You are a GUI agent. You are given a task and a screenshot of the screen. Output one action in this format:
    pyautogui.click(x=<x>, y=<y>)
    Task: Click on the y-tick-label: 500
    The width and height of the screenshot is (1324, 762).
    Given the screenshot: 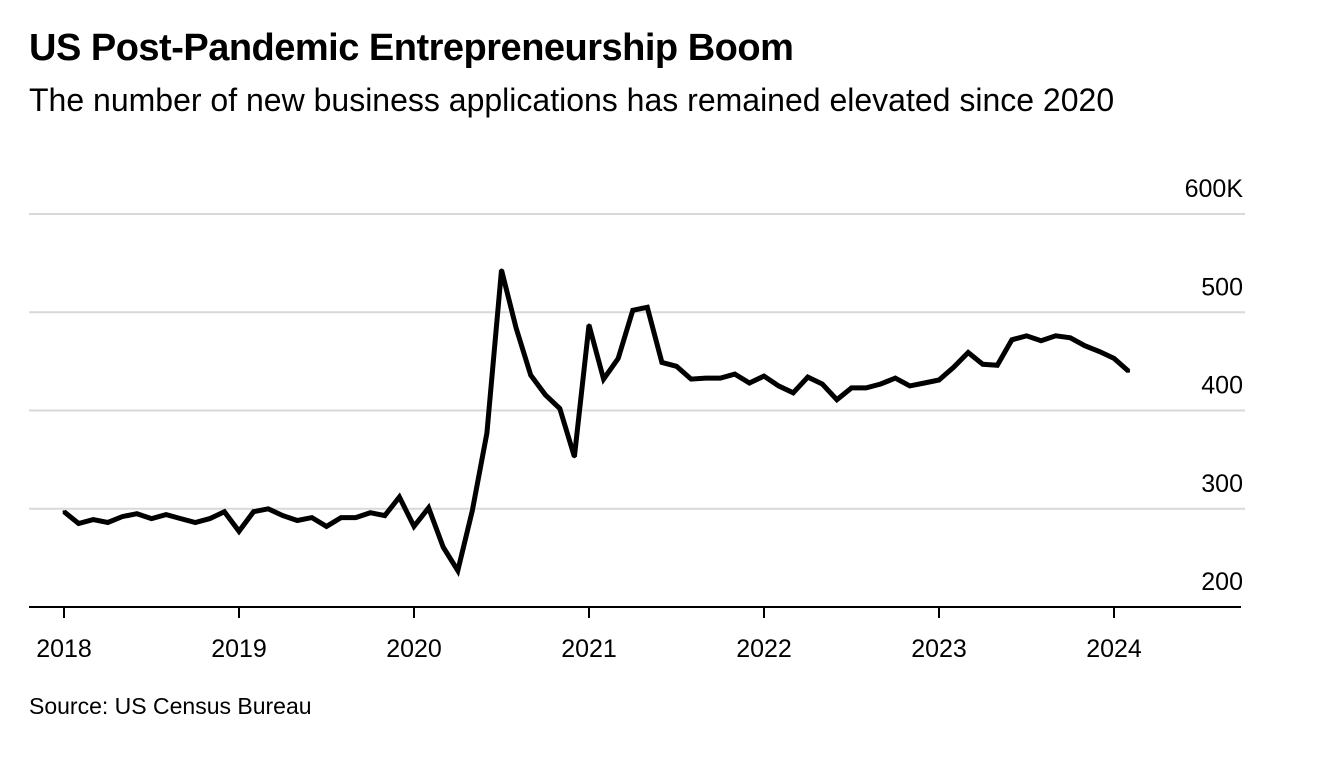 What is the action you would take?
    pyautogui.click(x=1222, y=287)
    